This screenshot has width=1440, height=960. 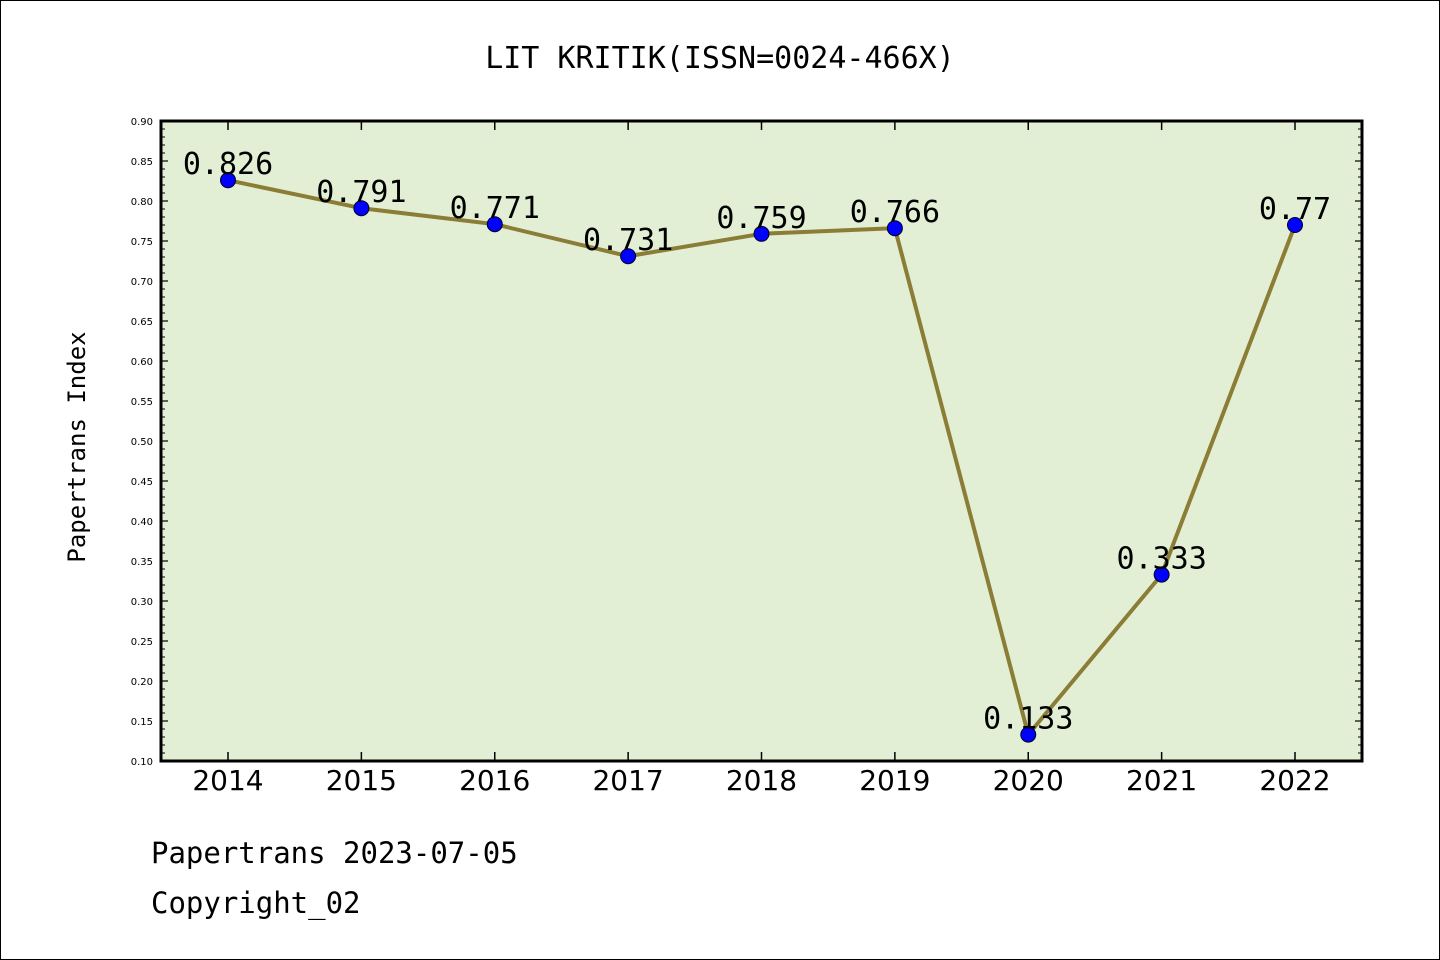 I want to click on data-label: 0.333, so click(x=1161, y=559).